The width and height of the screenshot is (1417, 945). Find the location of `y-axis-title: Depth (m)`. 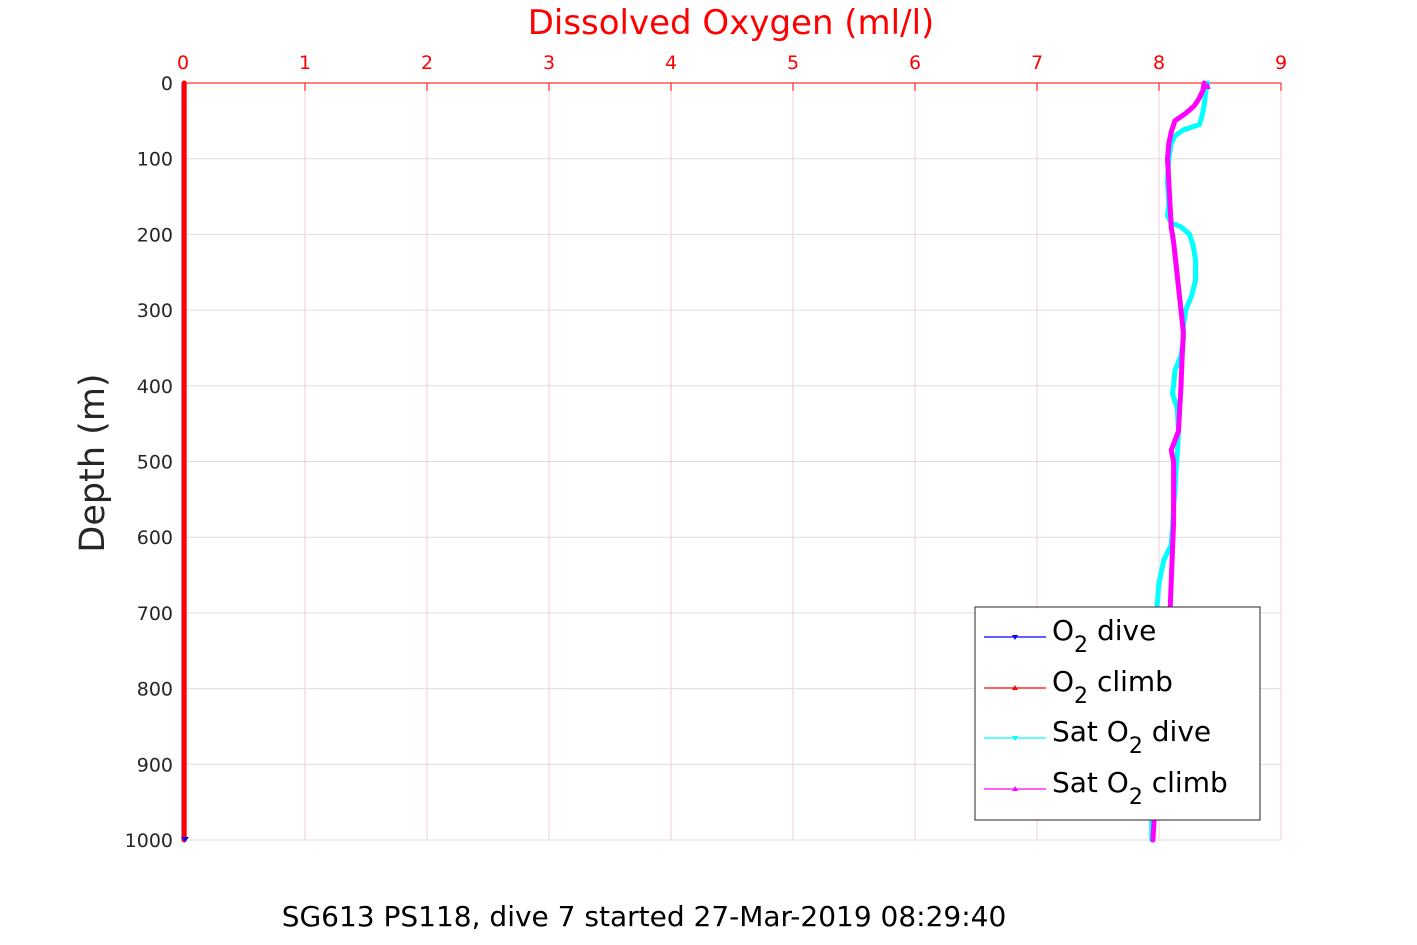

y-axis-title: Depth (m) is located at coordinates (93, 462).